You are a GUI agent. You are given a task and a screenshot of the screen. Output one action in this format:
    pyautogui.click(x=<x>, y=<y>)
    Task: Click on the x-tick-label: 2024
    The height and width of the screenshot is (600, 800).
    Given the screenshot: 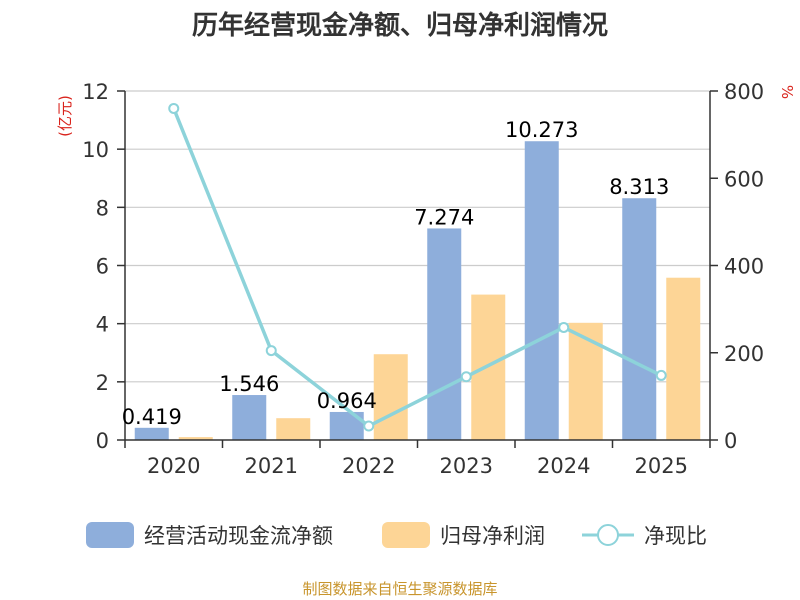 What is the action you would take?
    pyautogui.click(x=563, y=466)
    